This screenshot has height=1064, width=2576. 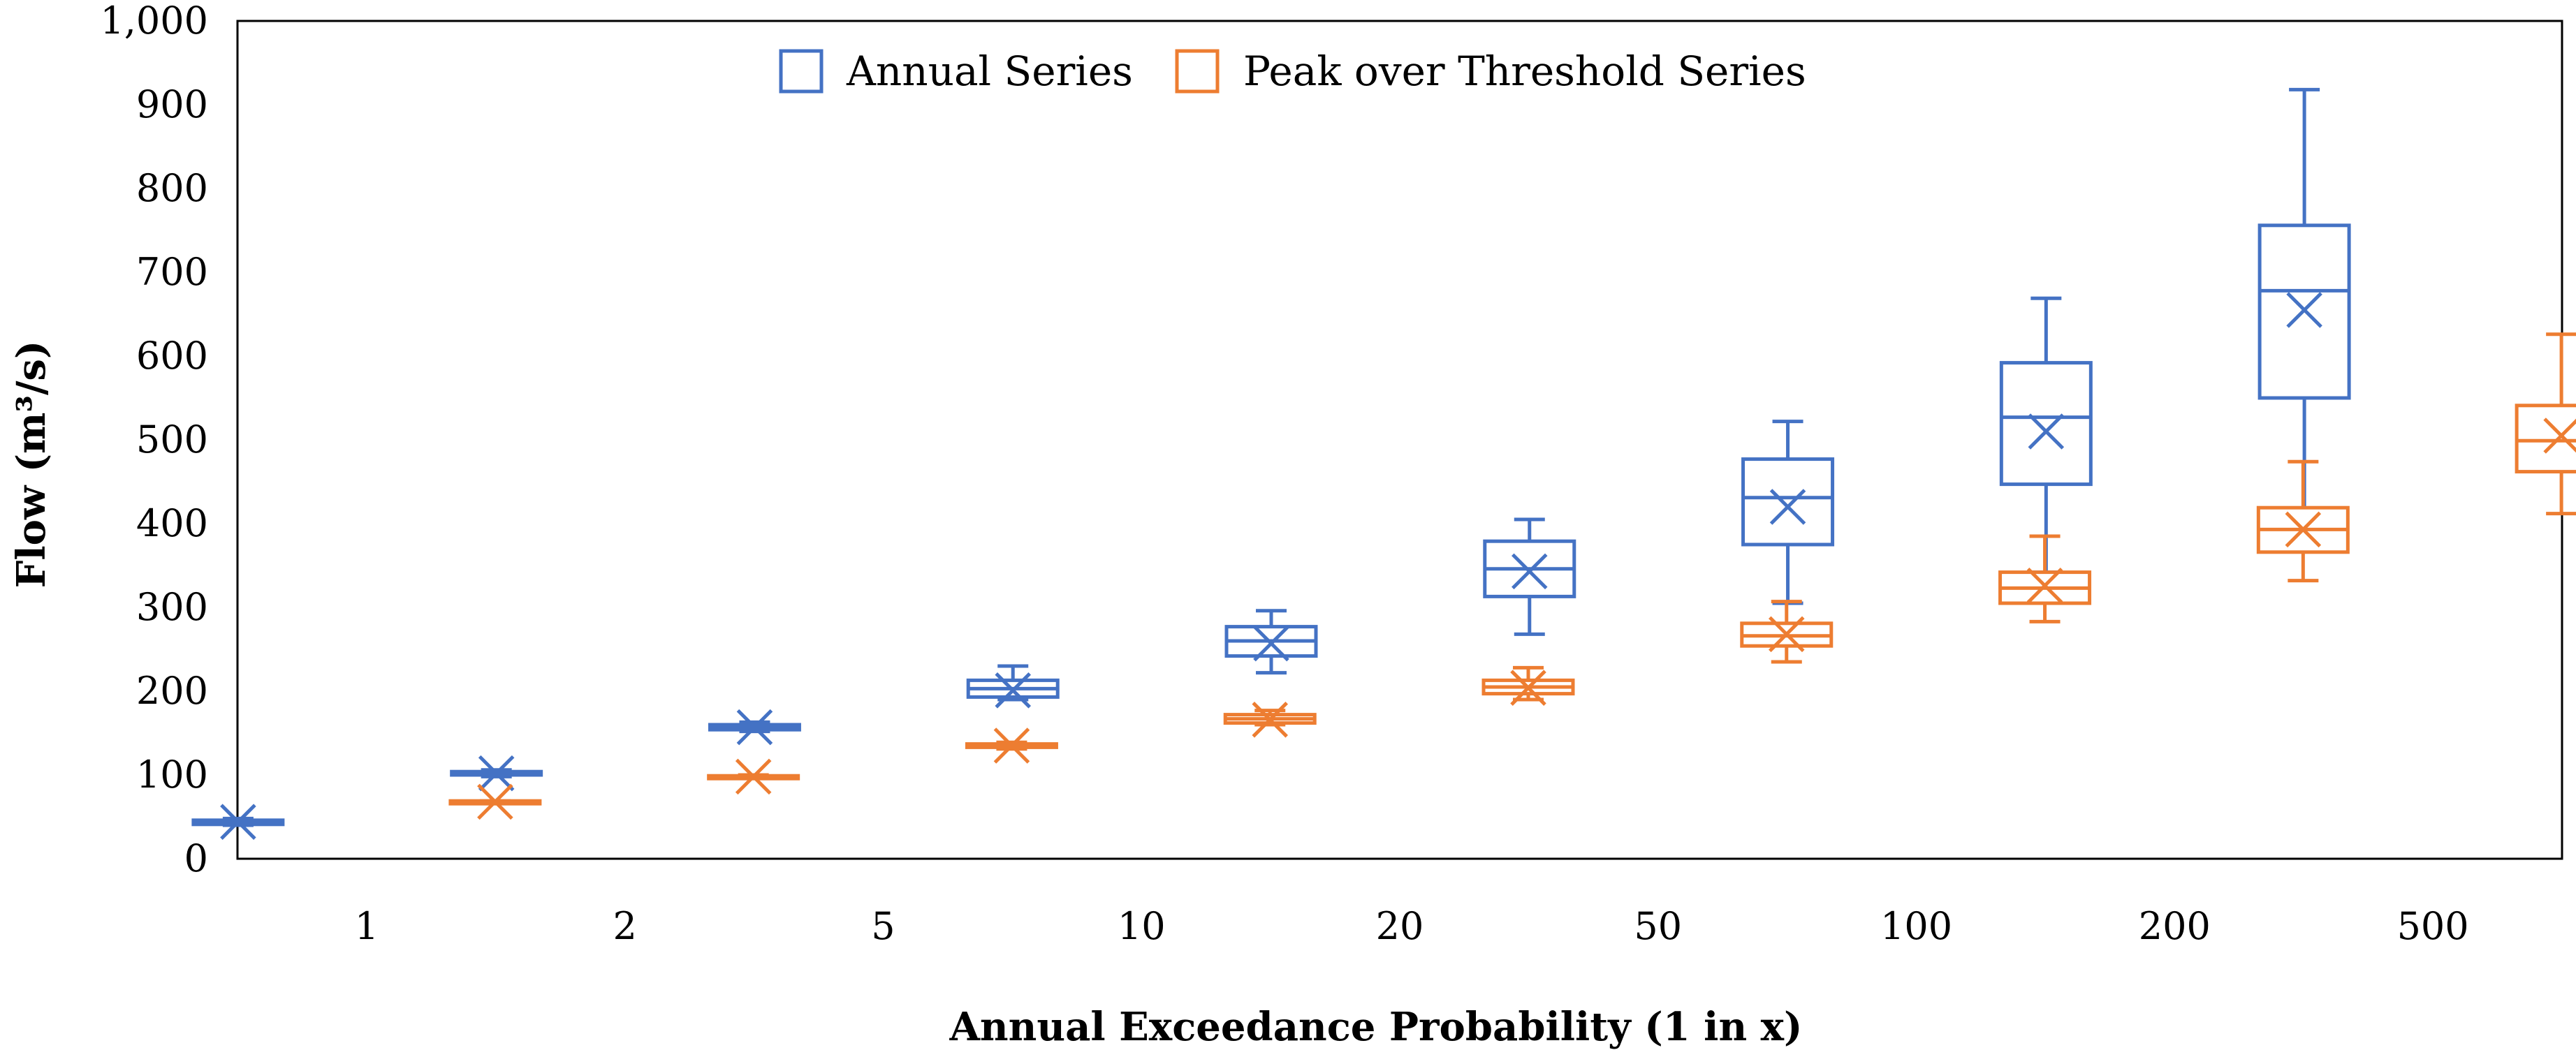 I want to click on x-tick-label: 200, so click(x=2175, y=926).